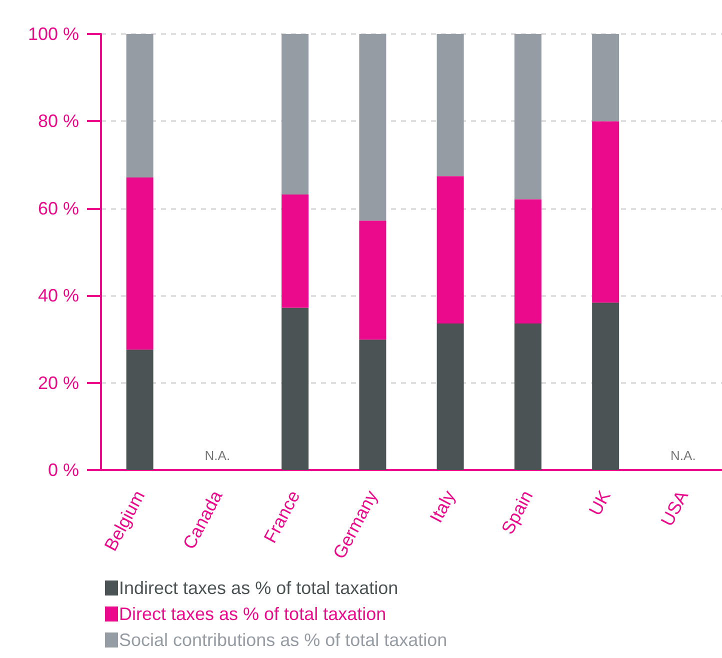 The image size is (722, 658). Describe the element at coordinates (58, 296) in the screenshot. I see `y-tick-label: 40 %` at that location.